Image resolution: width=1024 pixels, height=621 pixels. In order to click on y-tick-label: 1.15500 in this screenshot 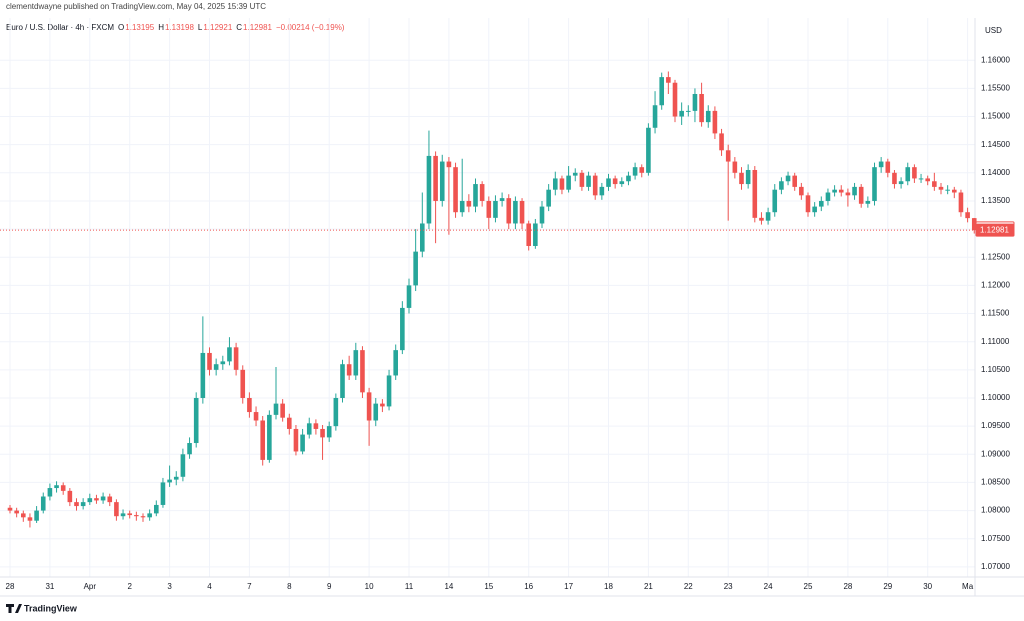, I will do `click(995, 87)`.